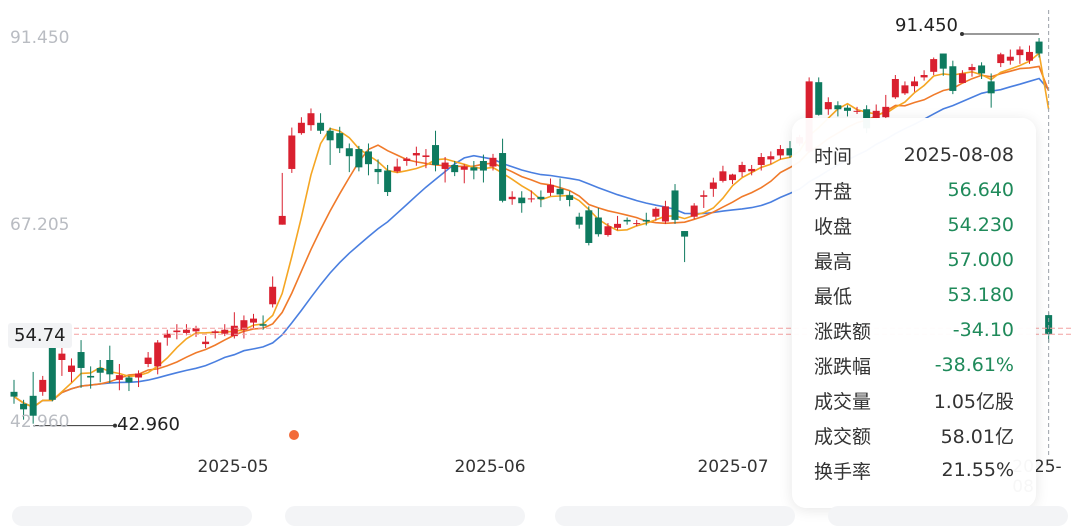 The width and height of the screenshot is (1080, 526). What do you see at coordinates (973, 401) in the screenshot?
I see `tooltip-value: 1.05亿股` at bounding box center [973, 401].